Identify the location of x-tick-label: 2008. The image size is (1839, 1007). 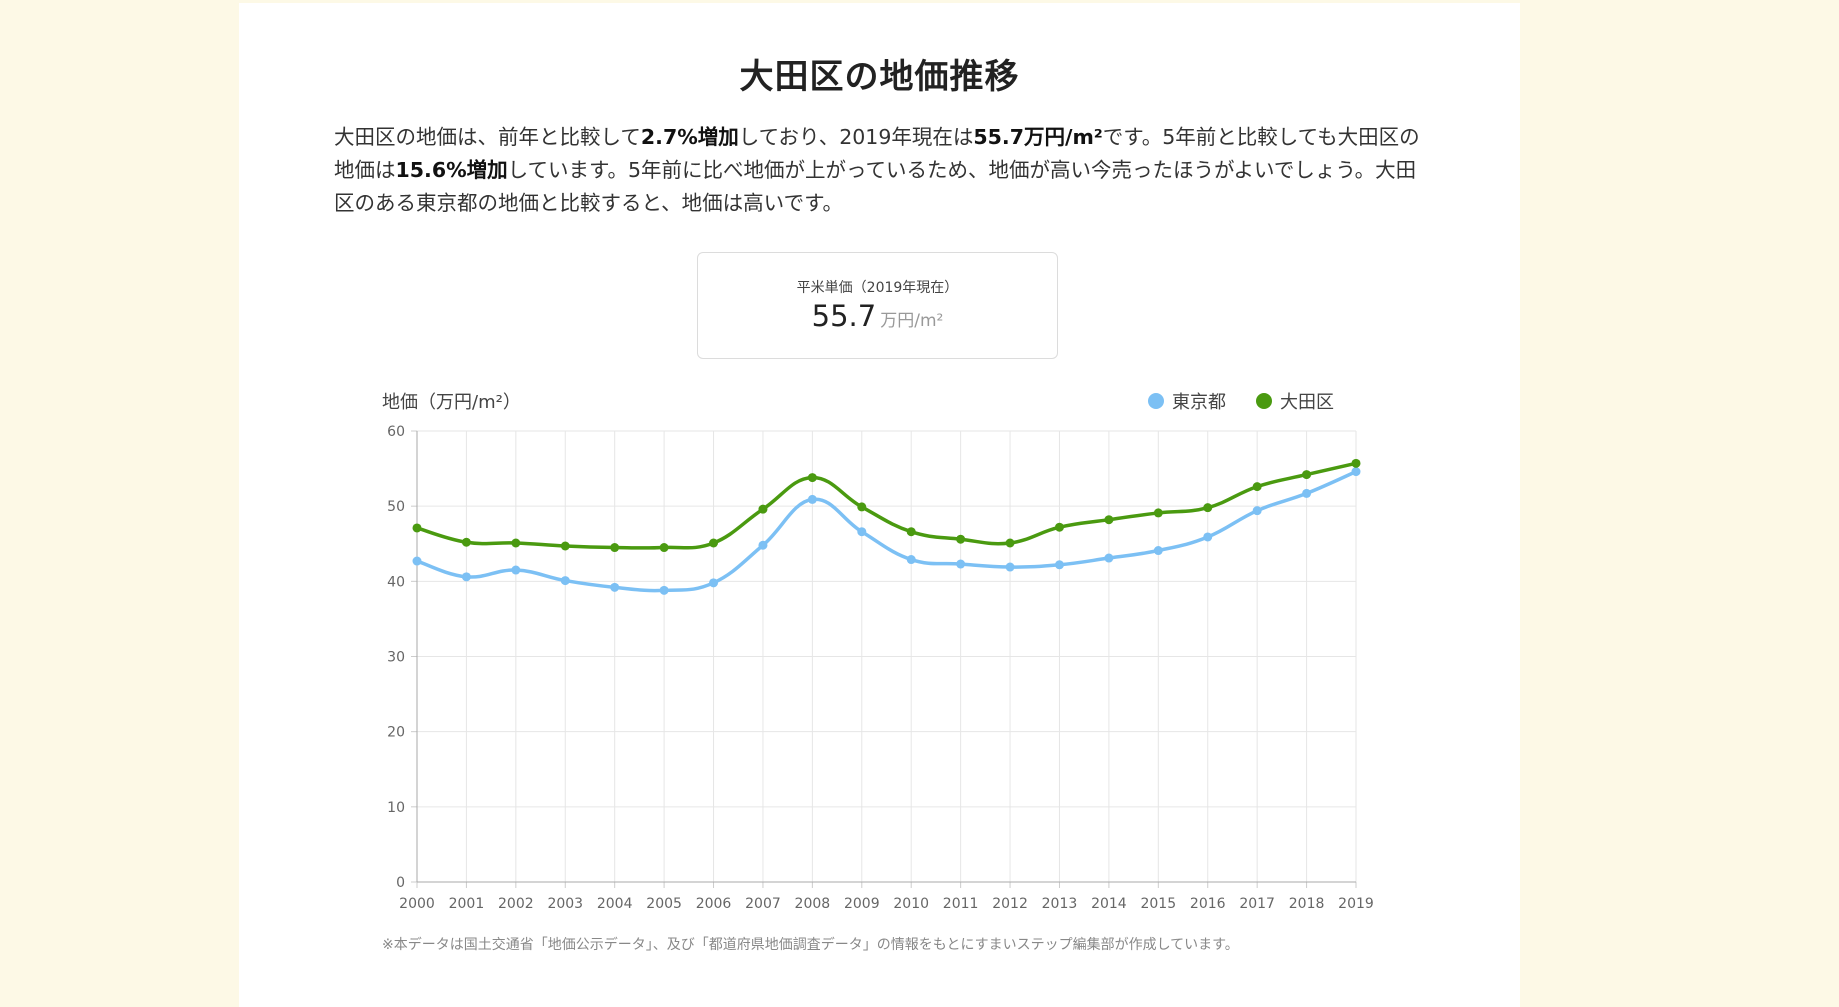
(813, 904).